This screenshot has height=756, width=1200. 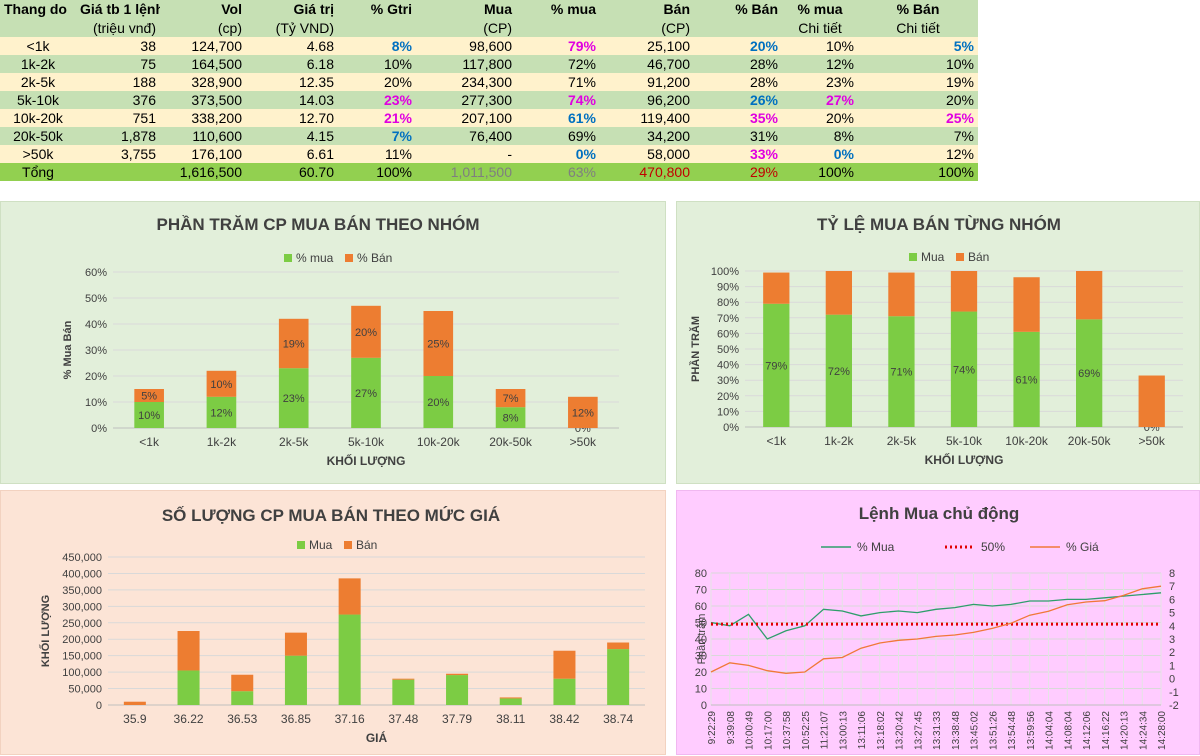 I want to click on y-axis-title: KHỐI LƯỢNG, so click(x=45, y=631).